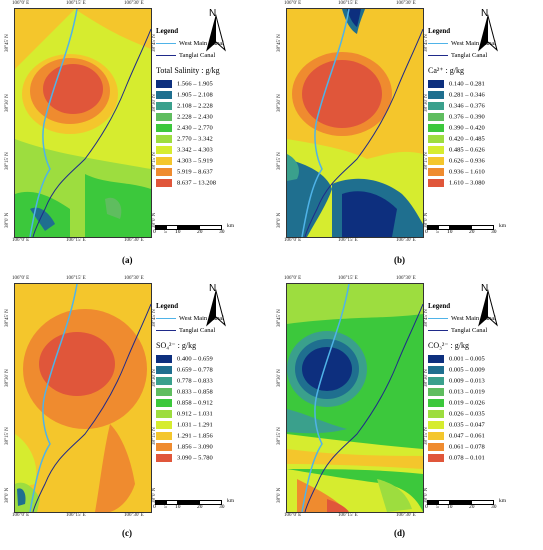 The height and width of the screenshot is (550, 543). I want to click on class-range-label: 0.047 – 0.061, so click(467, 436).